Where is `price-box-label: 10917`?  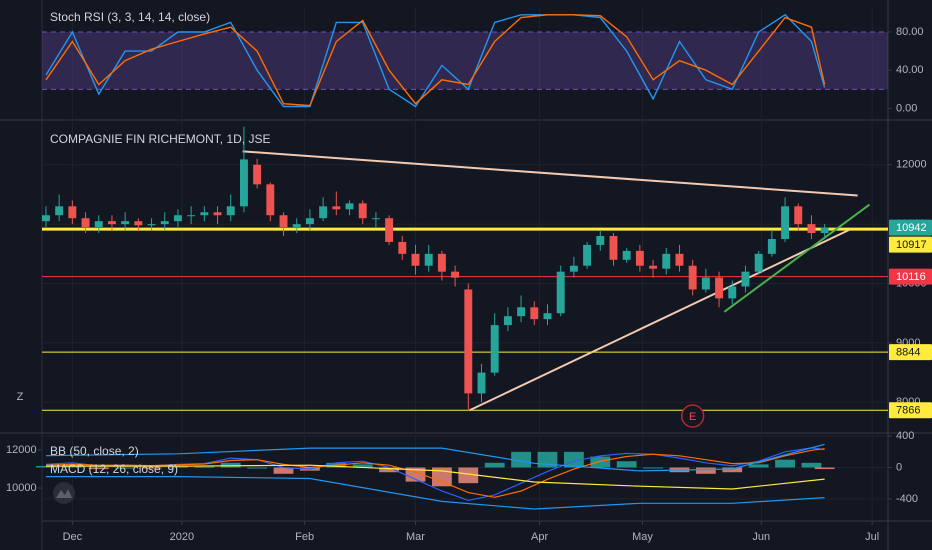
price-box-label: 10917 is located at coordinates (911, 245).